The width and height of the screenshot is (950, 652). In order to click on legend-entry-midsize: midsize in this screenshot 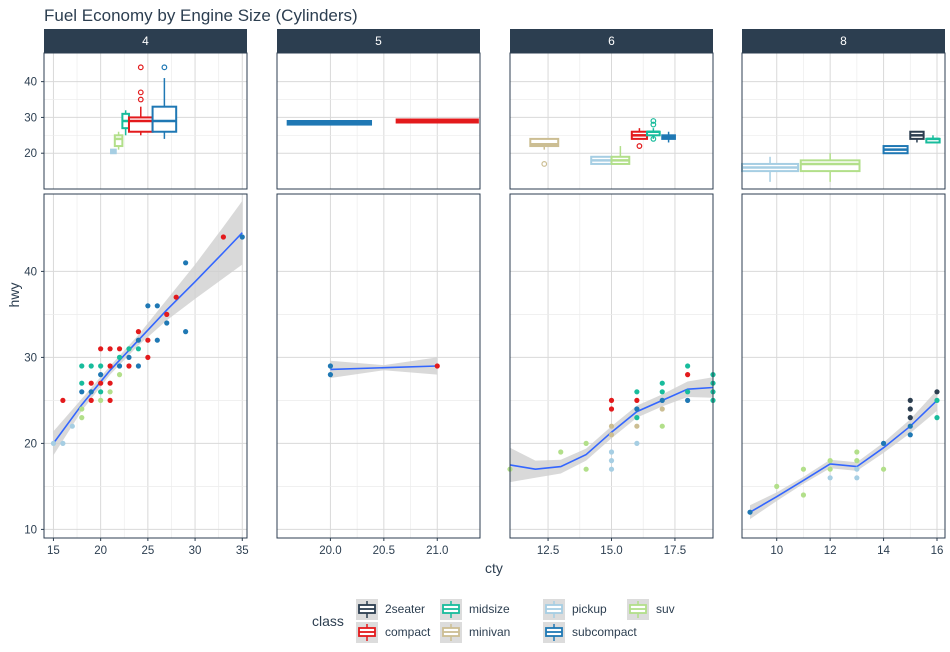, I will do `click(475, 609)`.